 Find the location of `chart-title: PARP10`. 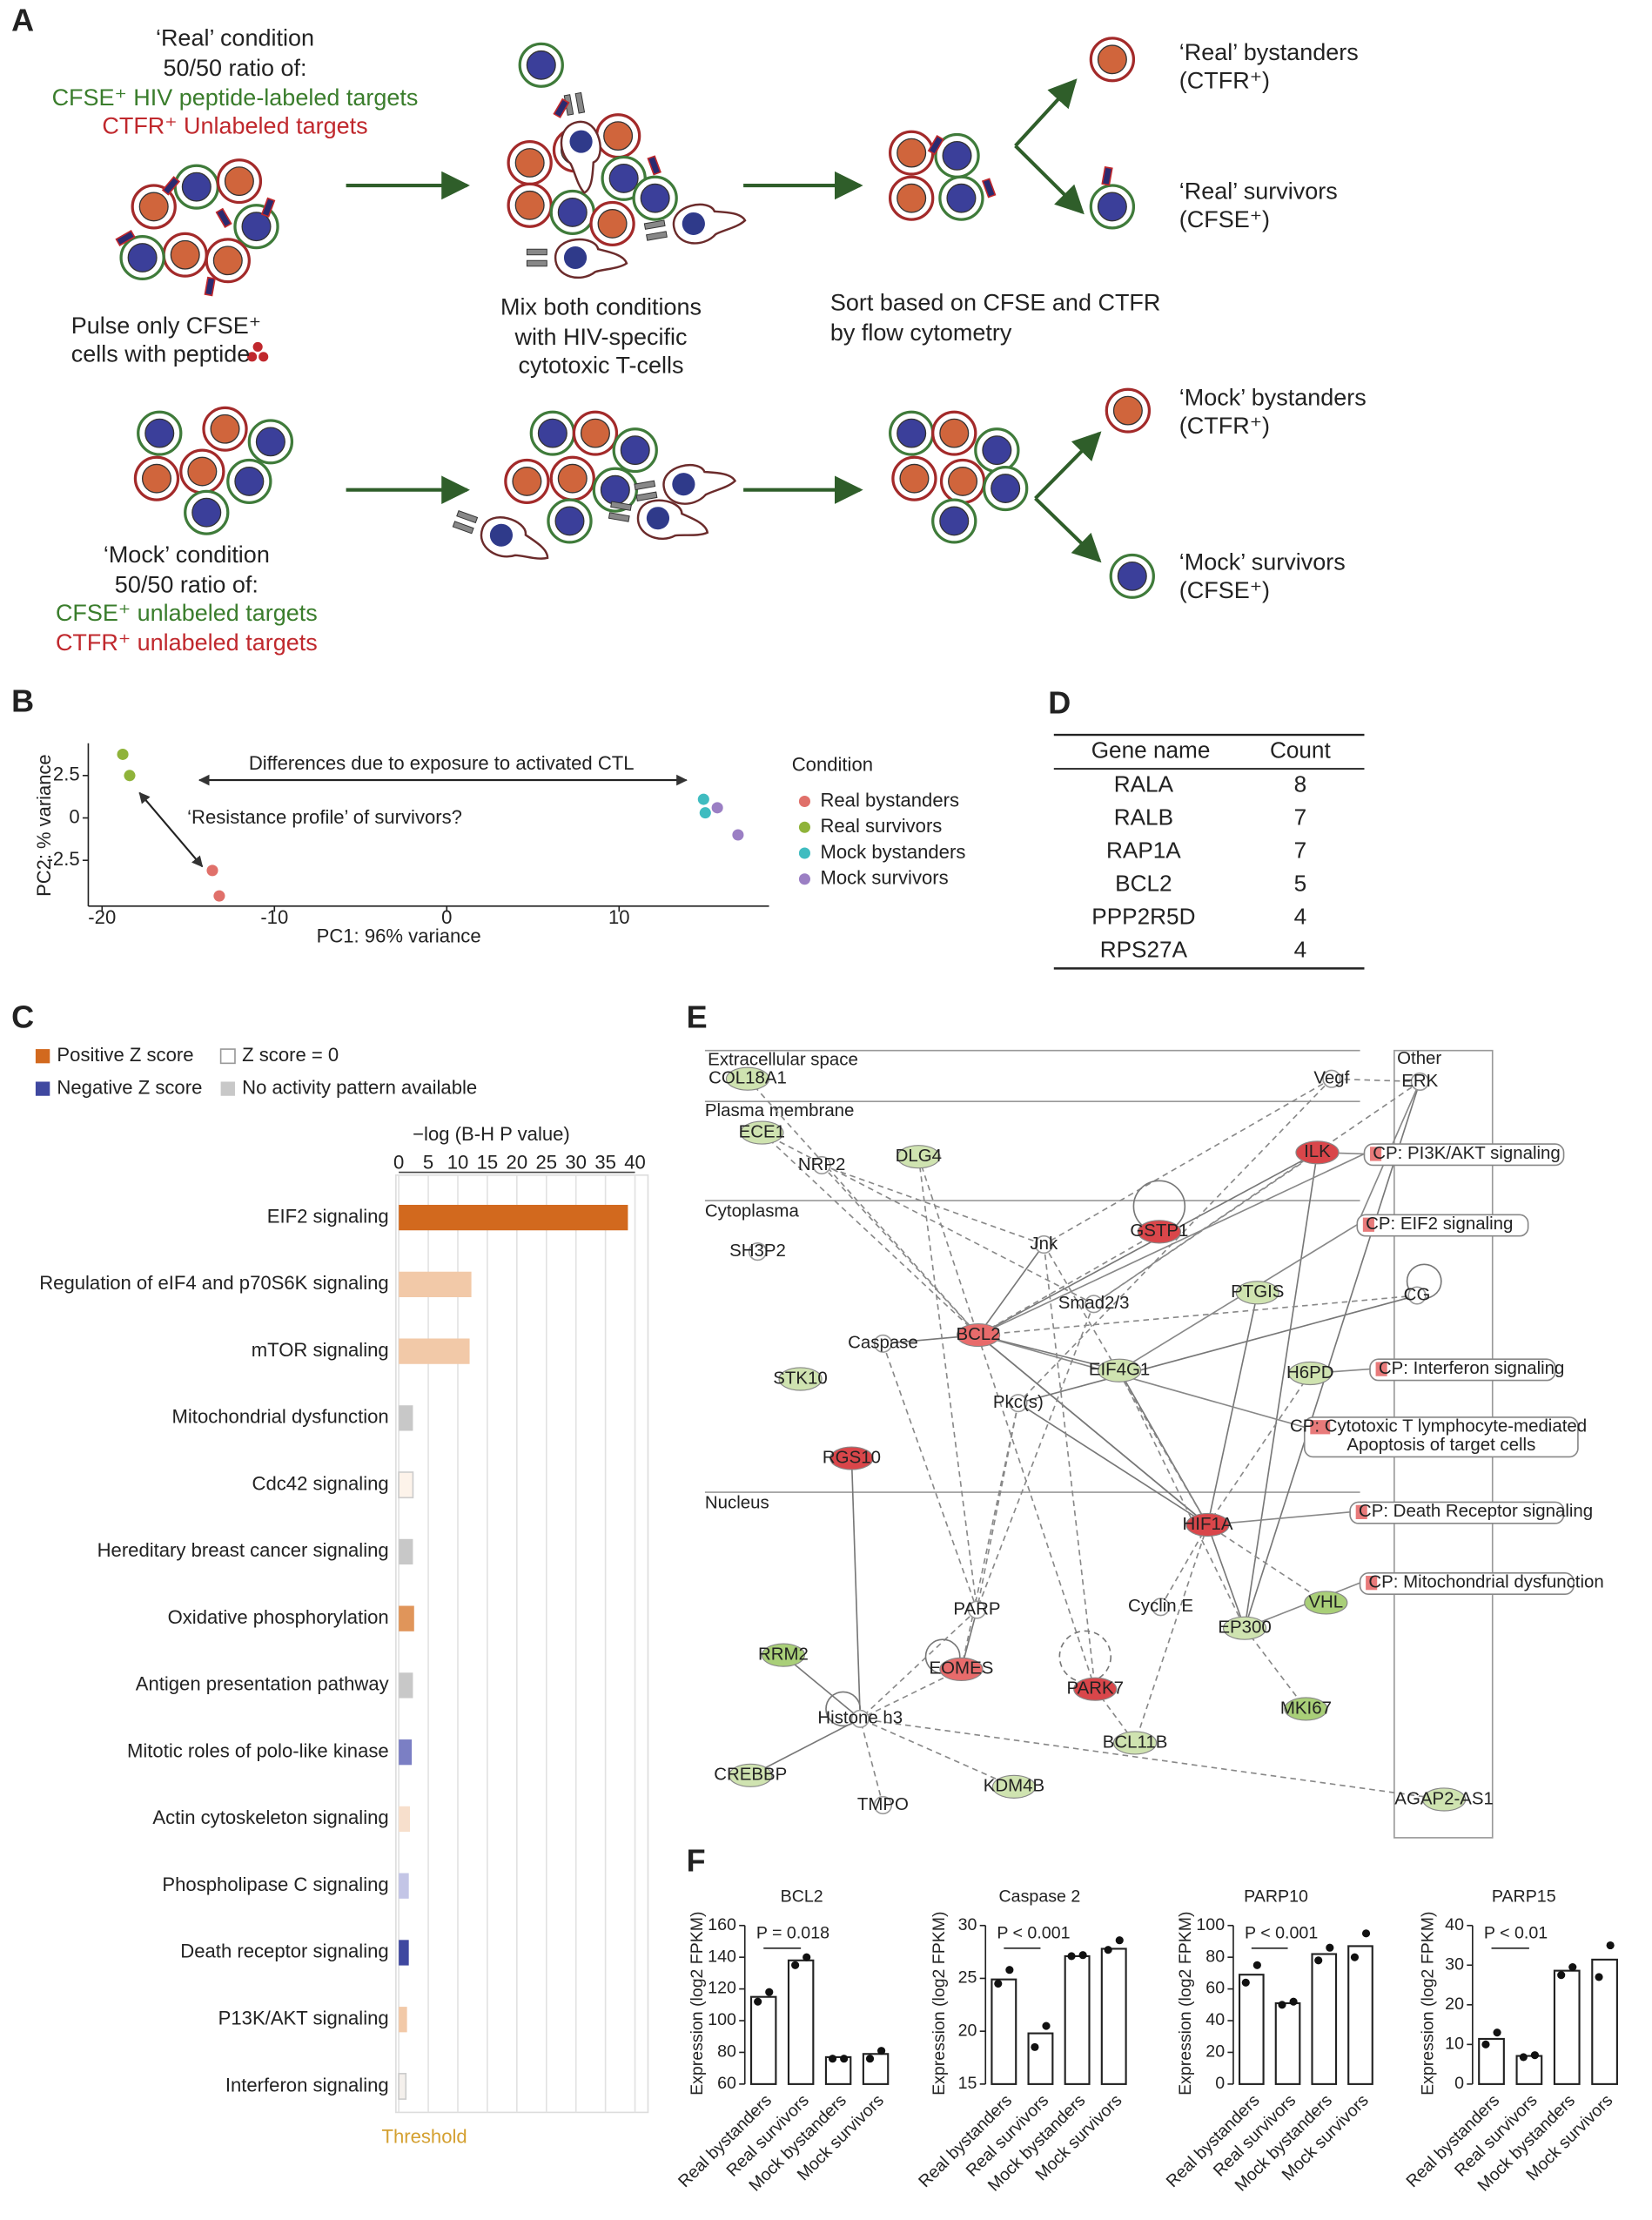

chart-title: PARP10 is located at coordinates (1276, 1896).